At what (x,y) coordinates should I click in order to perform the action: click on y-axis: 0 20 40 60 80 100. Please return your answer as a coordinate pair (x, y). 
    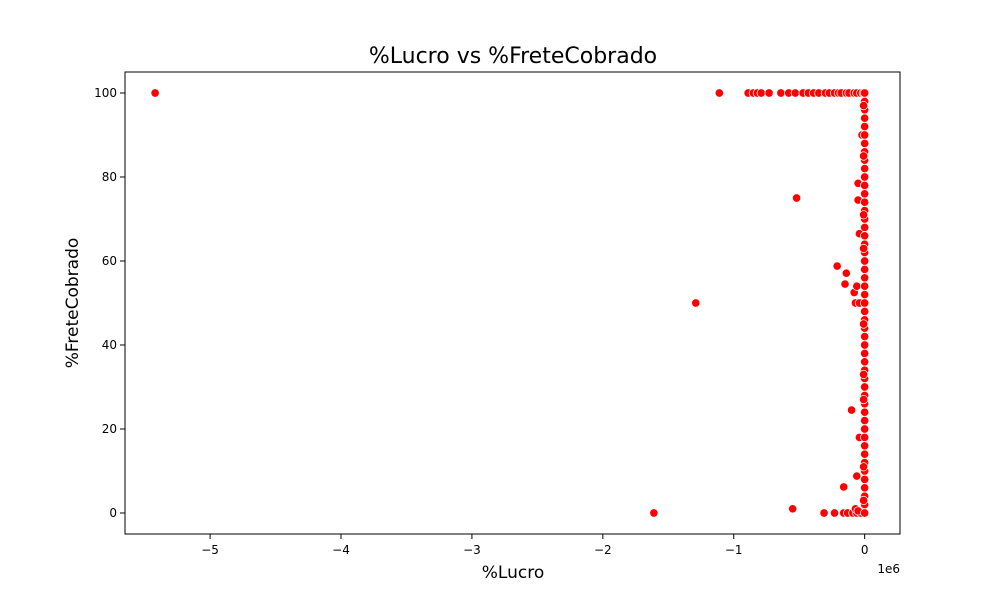
    Looking at the image, I should click on (109, 303).